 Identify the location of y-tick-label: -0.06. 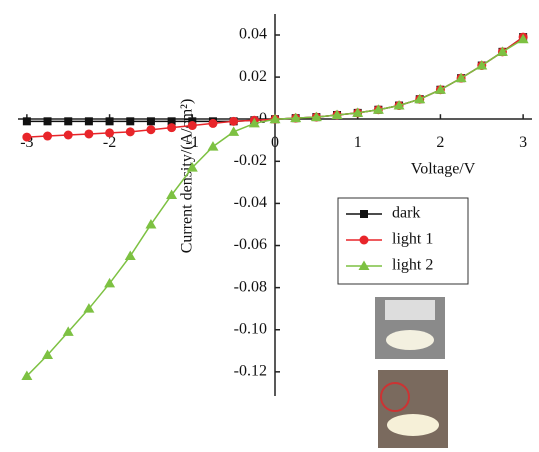
(250, 244).